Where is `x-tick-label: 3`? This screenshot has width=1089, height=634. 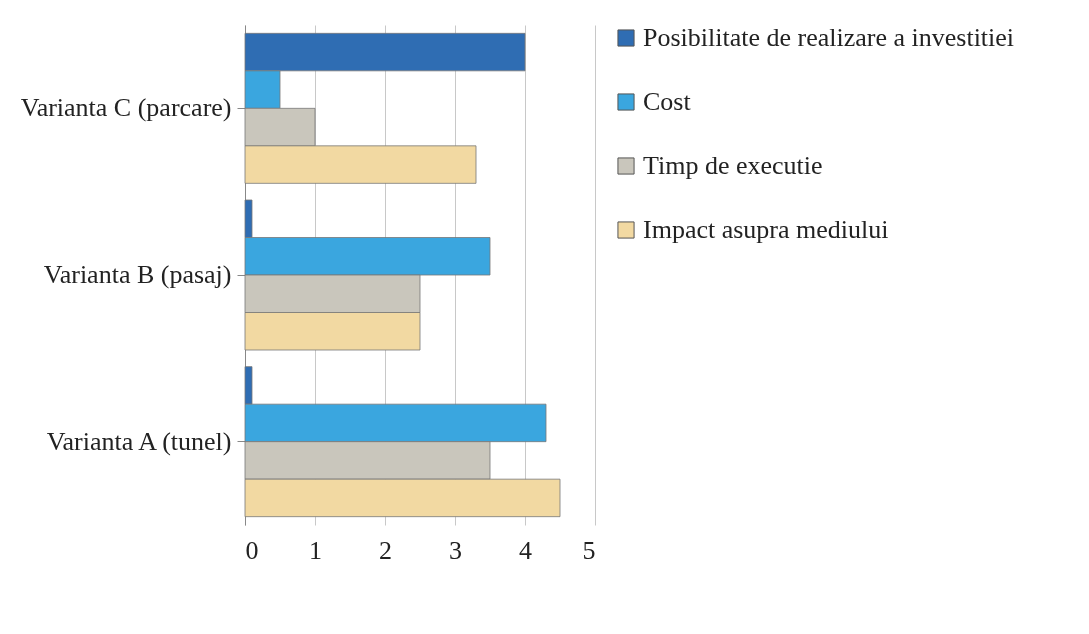
x-tick-label: 3 is located at coordinates (455, 550).